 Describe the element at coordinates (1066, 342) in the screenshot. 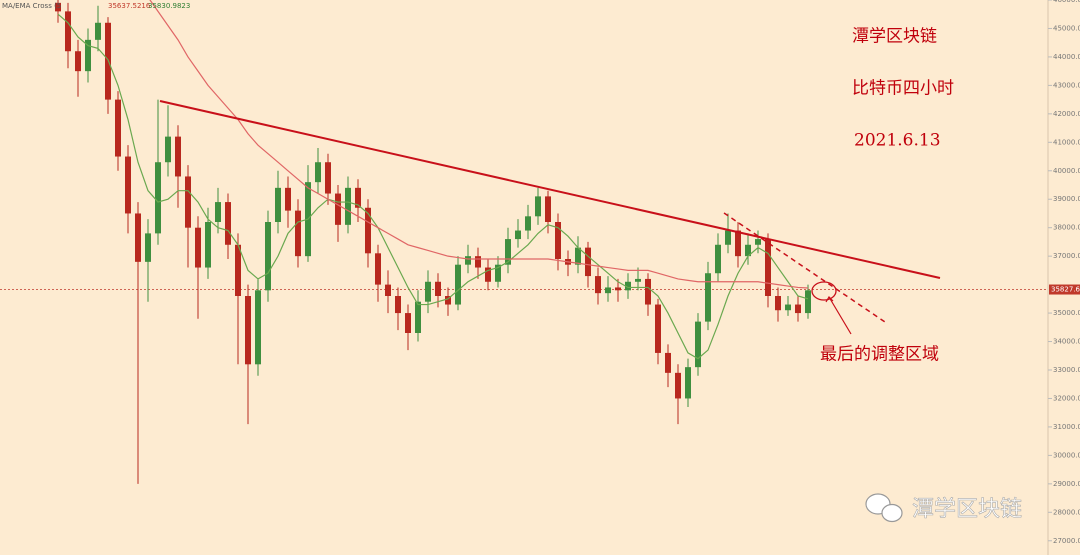

I see `y-tick-label: 34000.00` at that location.